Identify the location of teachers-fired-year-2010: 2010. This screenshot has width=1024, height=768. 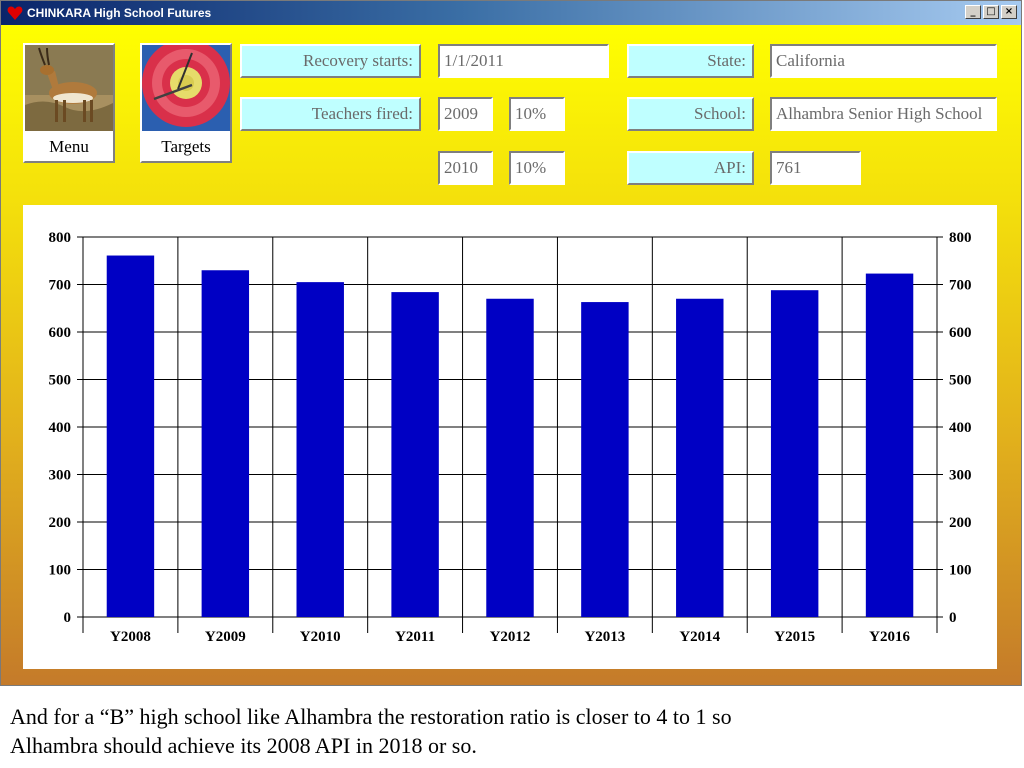
(465, 168).